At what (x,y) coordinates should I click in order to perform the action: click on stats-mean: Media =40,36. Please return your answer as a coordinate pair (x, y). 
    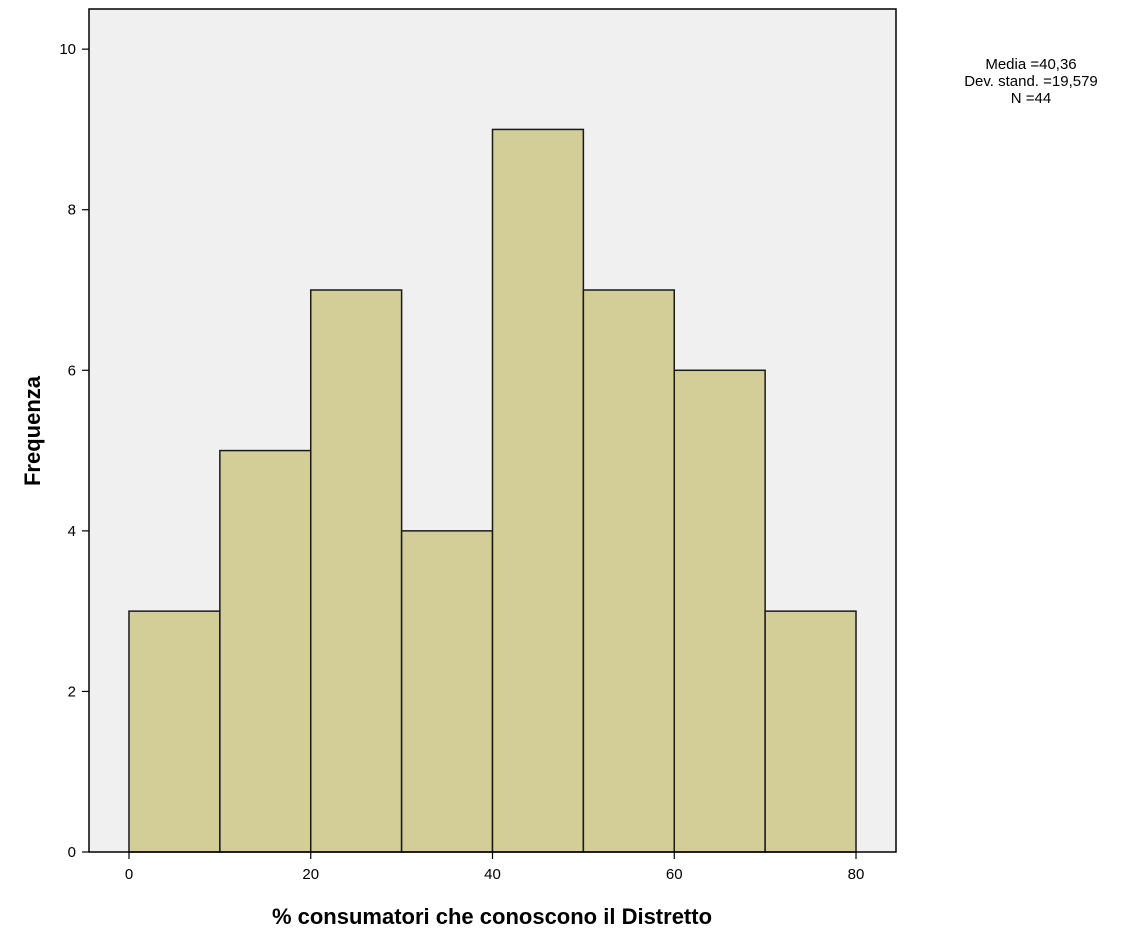
    Looking at the image, I should click on (1030, 64).